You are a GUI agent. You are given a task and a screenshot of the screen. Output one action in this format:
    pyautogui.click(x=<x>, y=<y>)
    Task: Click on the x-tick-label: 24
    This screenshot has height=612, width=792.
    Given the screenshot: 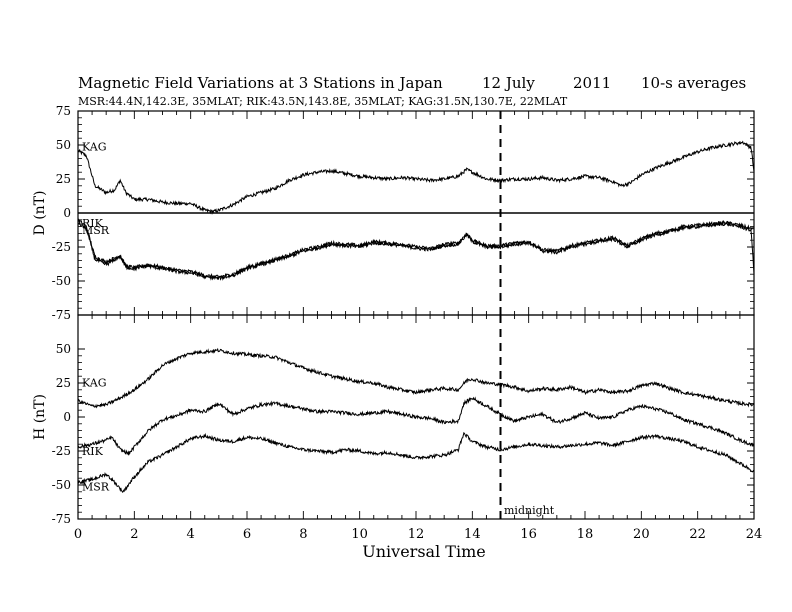 What is the action you would take?
    pyautogui.click(x=754, y=534)
    